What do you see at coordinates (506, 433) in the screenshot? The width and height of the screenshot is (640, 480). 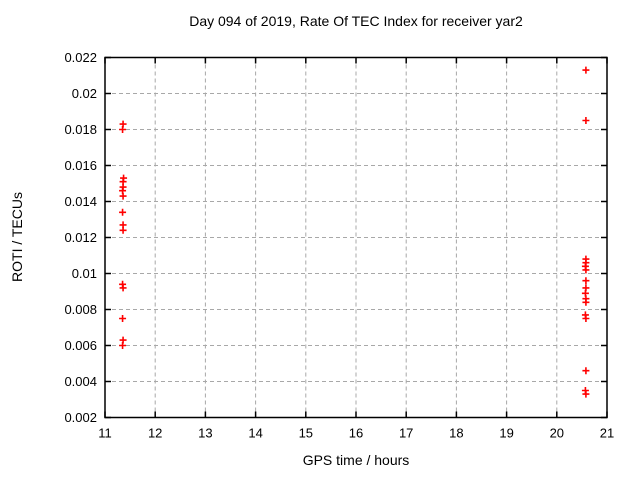 I see `x-tick-label: 19` at bounding box center [506, 433].